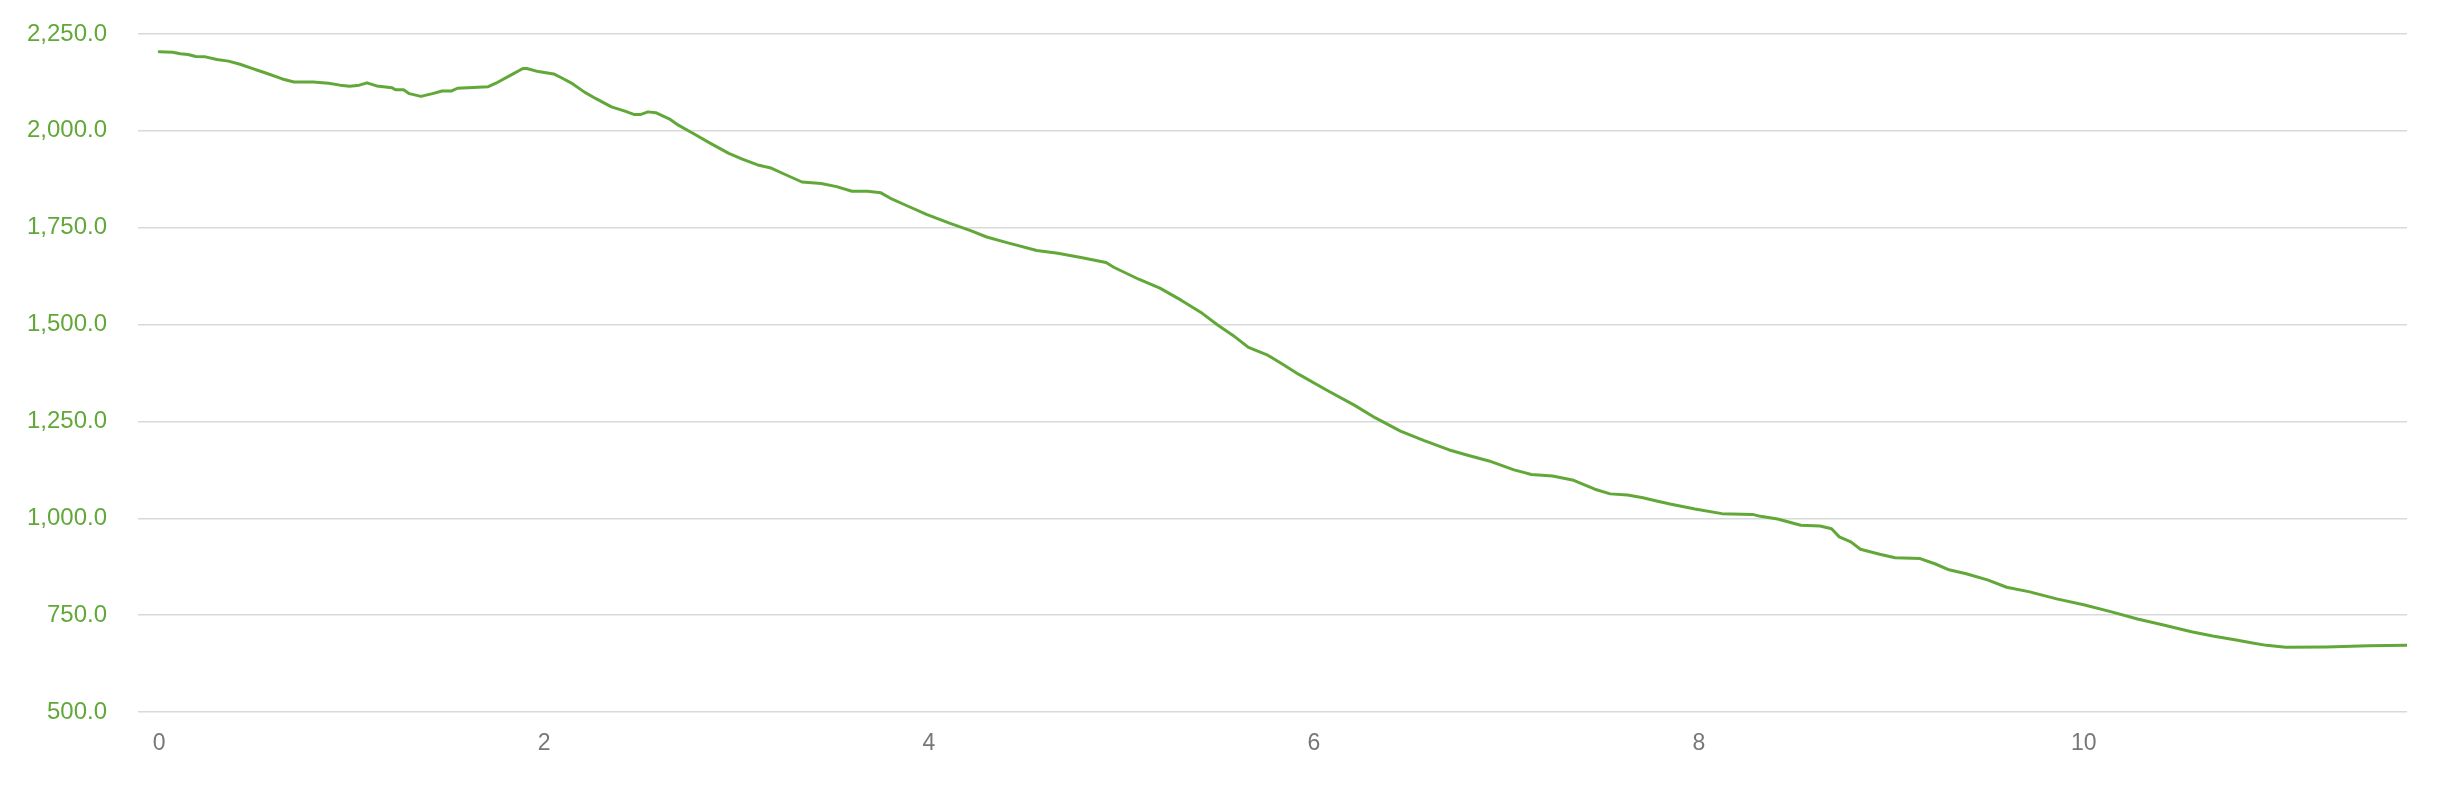 This screenshot has height=790, width=2444. What do you see at coordinates (76, 710) in the screenshot?
I see `y-tick-label: 500.0` at bounding box center [76, 710].